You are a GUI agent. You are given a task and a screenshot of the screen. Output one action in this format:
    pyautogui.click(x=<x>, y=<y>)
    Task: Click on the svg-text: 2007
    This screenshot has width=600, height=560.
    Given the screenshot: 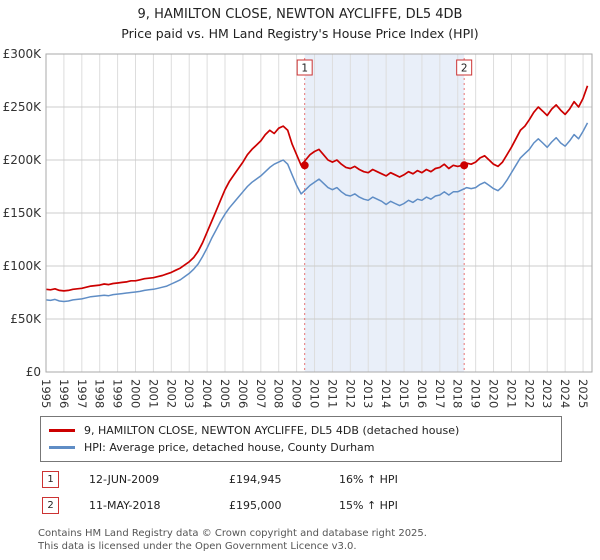 What is the action you would take?
    pyautogui.click(x=261, y=393)
    